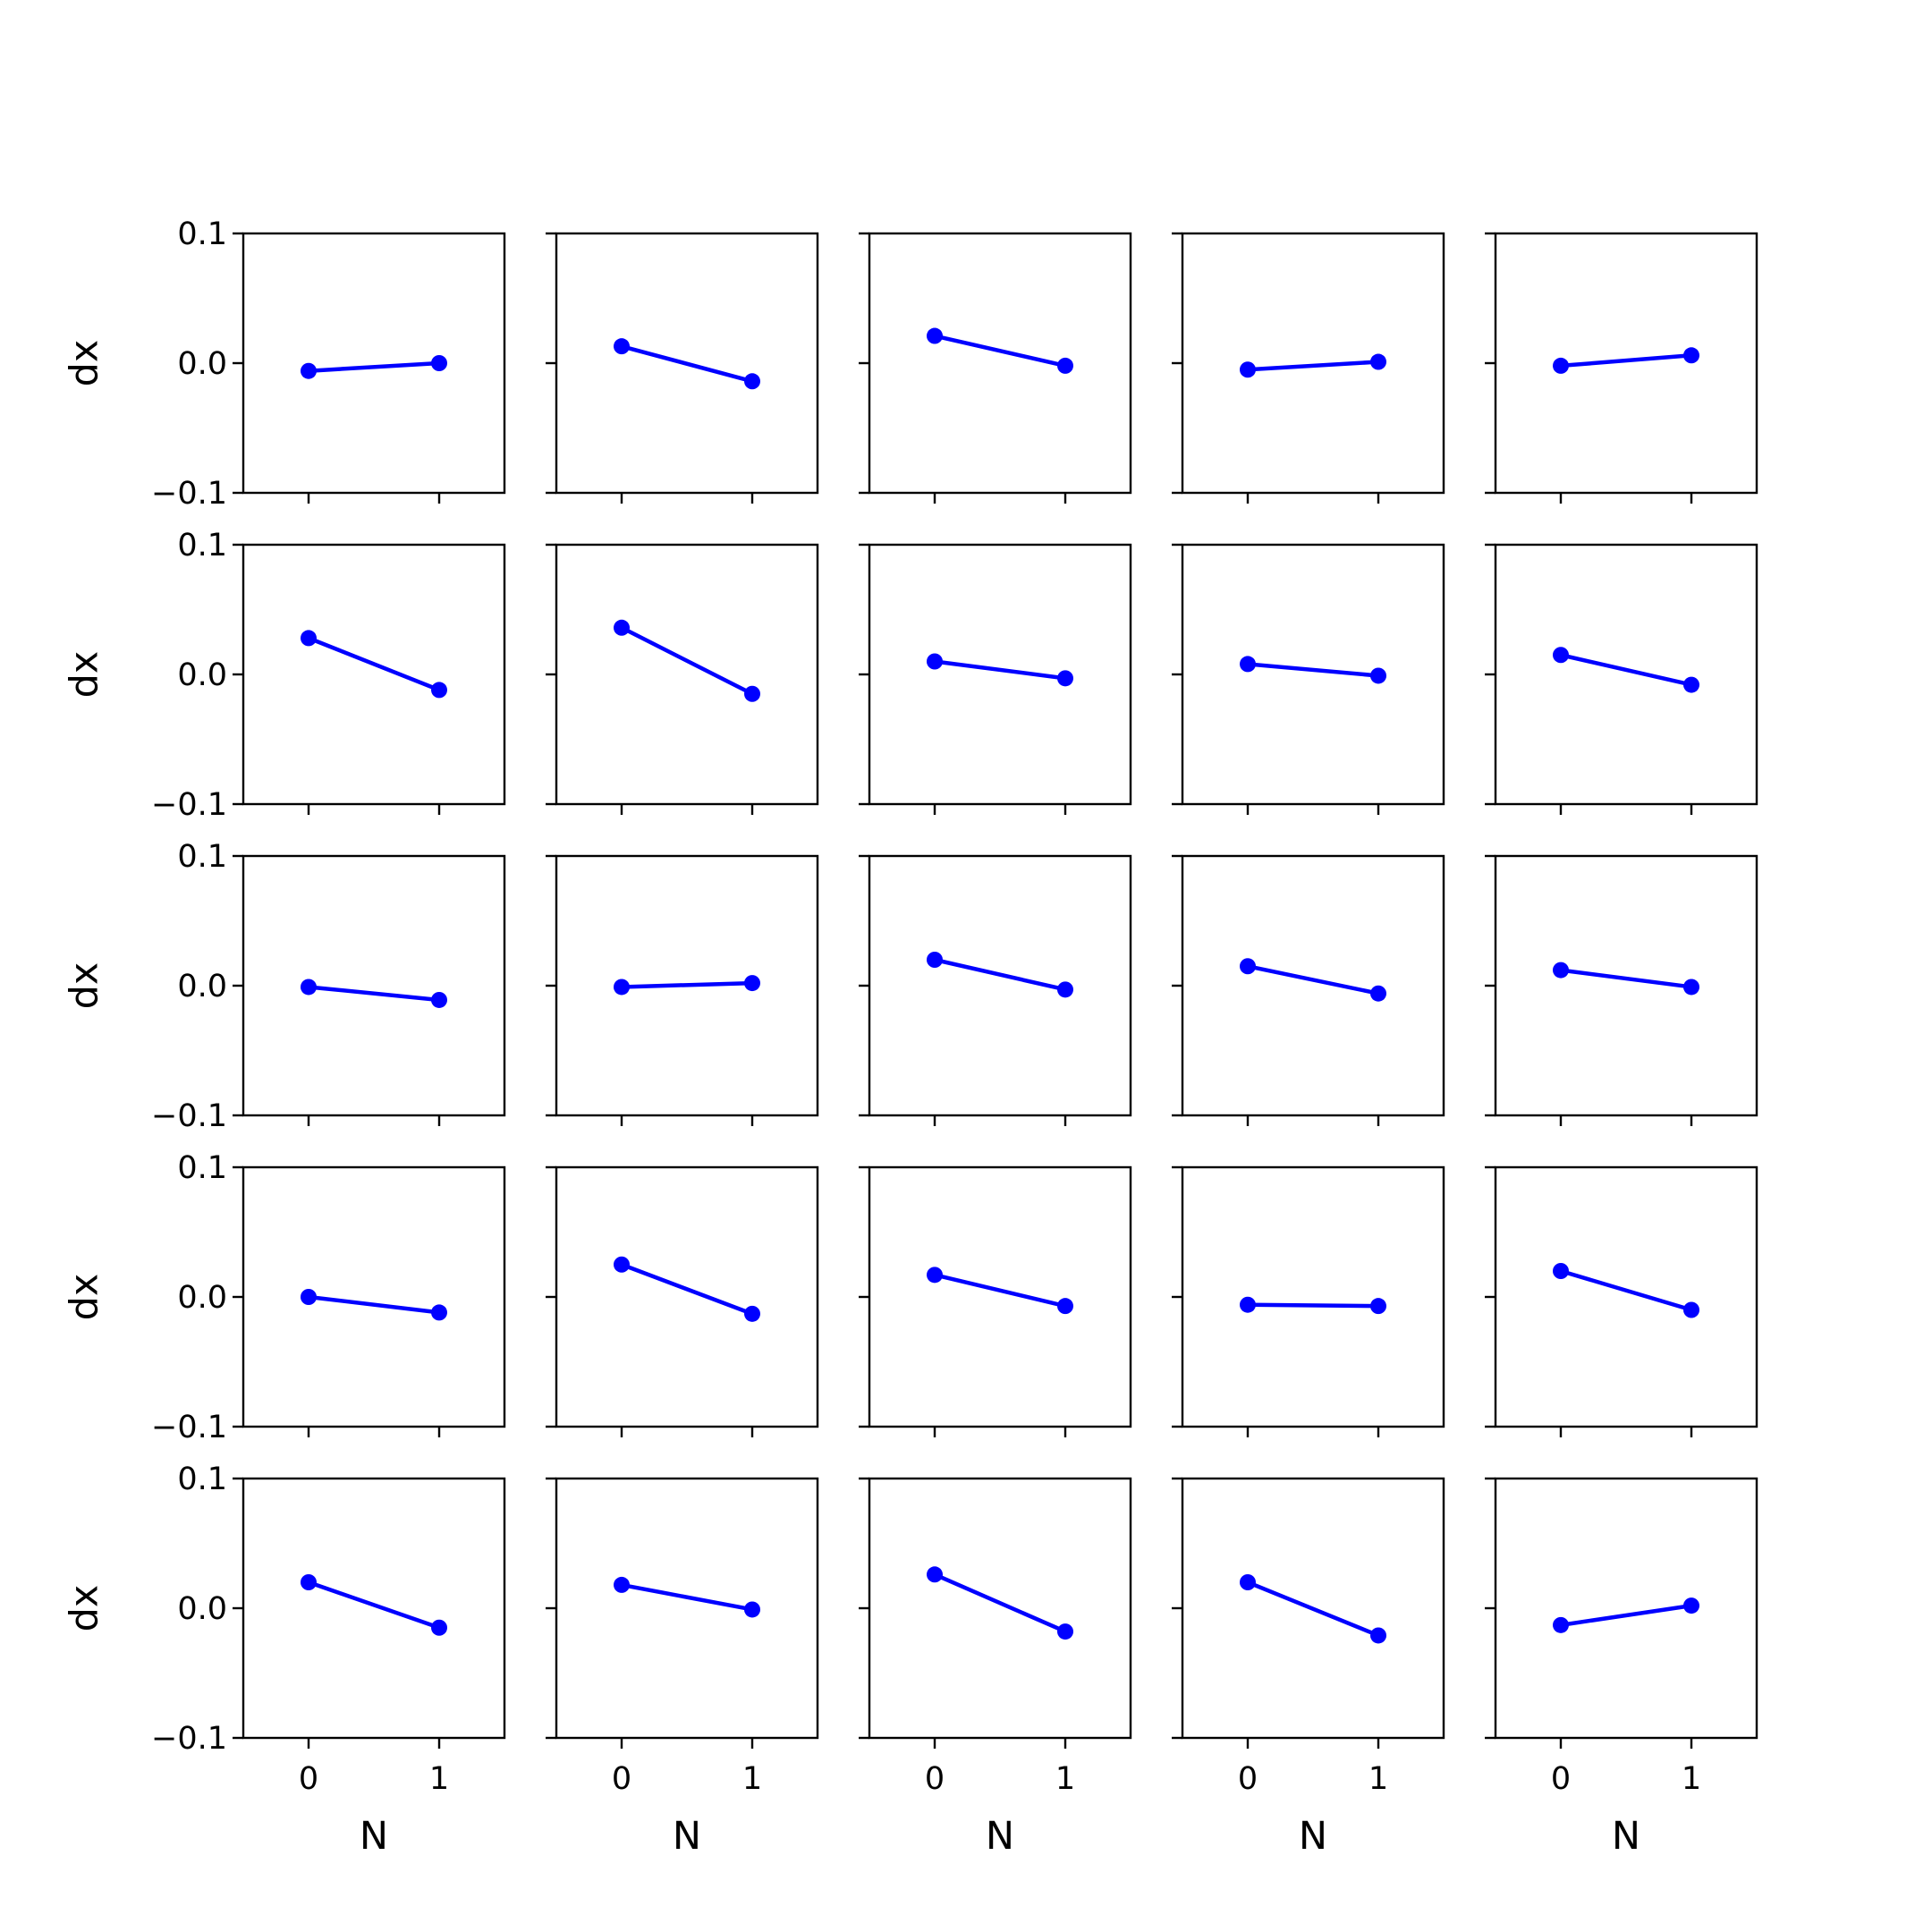 Image resolution: width=1932 pixels, height=1932 pixels. I want to click on panel-frame-r1c1, so click(374, 363).